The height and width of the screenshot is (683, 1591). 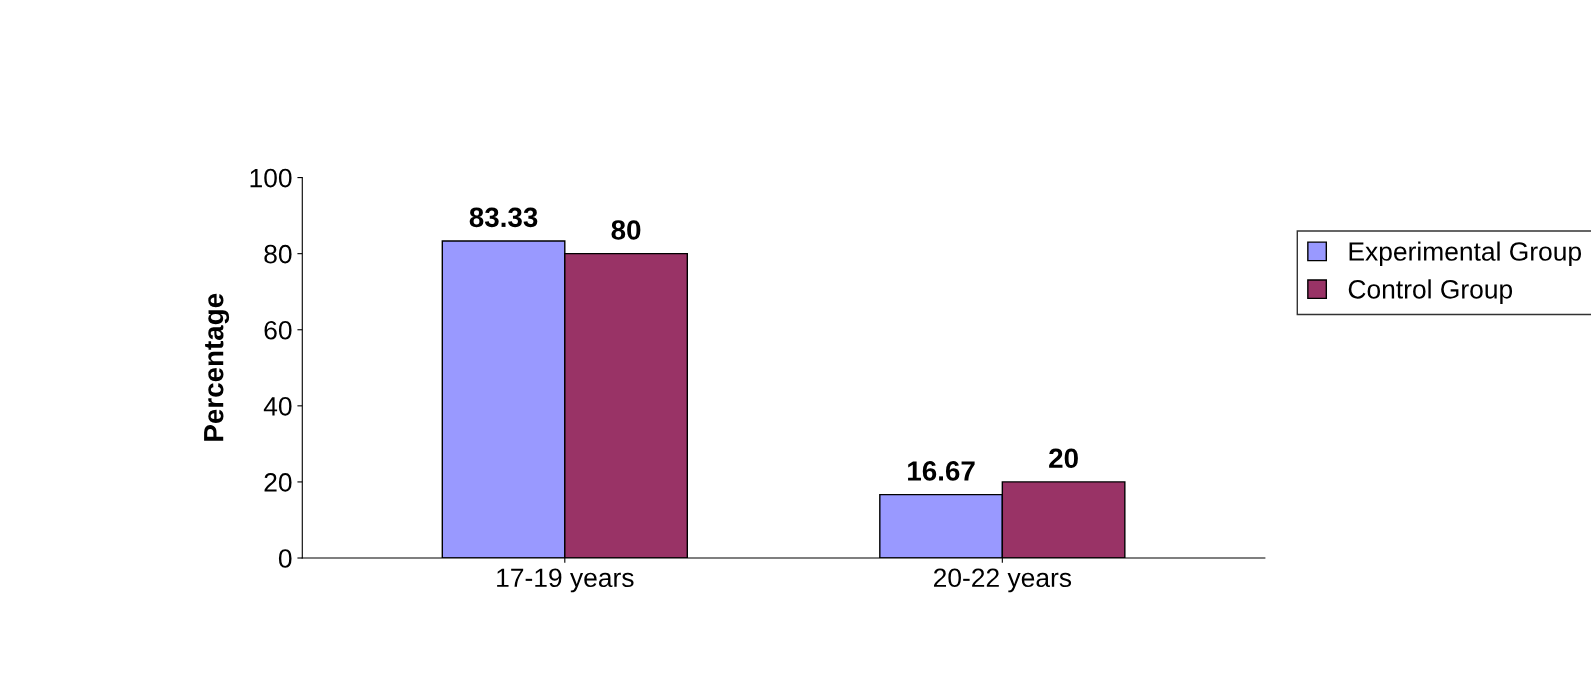 What do you see at coordinates (565, 580) in the screenshot?
I see `x-tick-label: 17-19 years` at bounding box center [565, 580].